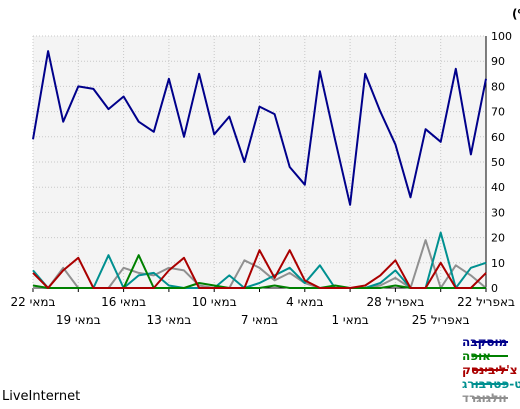  Describe the element at coordinates (498, 238) in the screenshot. I see `y-tick-label: 20` at that location.